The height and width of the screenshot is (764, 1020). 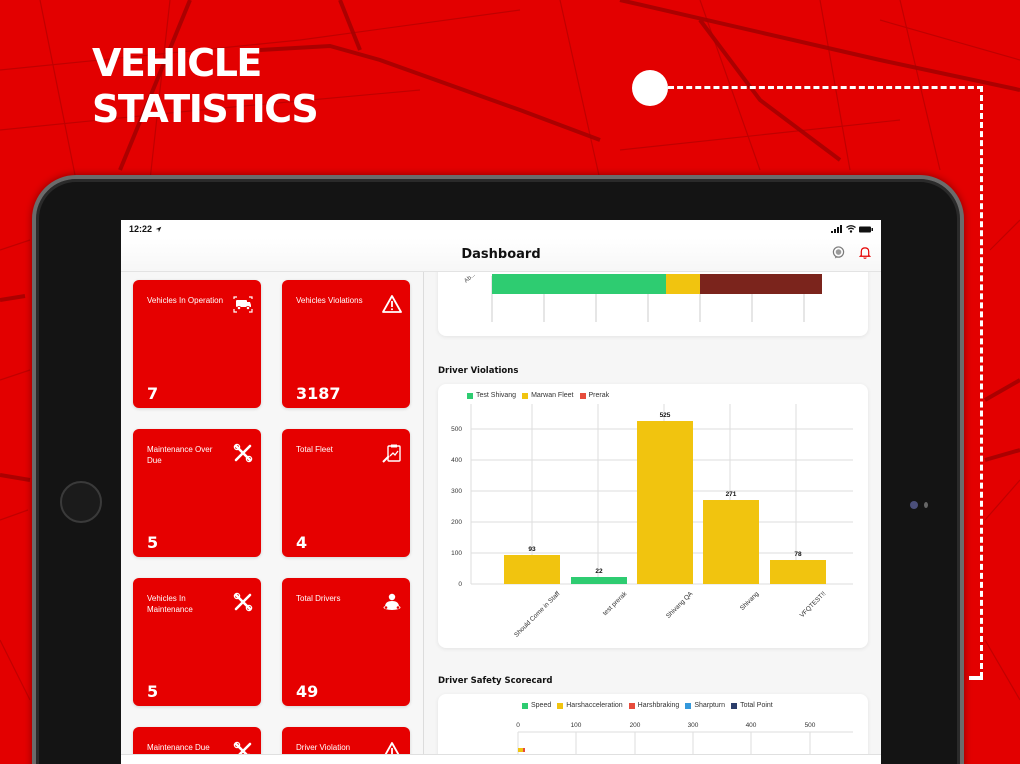 What do you see at coordinates (491, 395) in the screenshot?
I see `legend-item: Test Shivang` at bounding box center [491, 395].